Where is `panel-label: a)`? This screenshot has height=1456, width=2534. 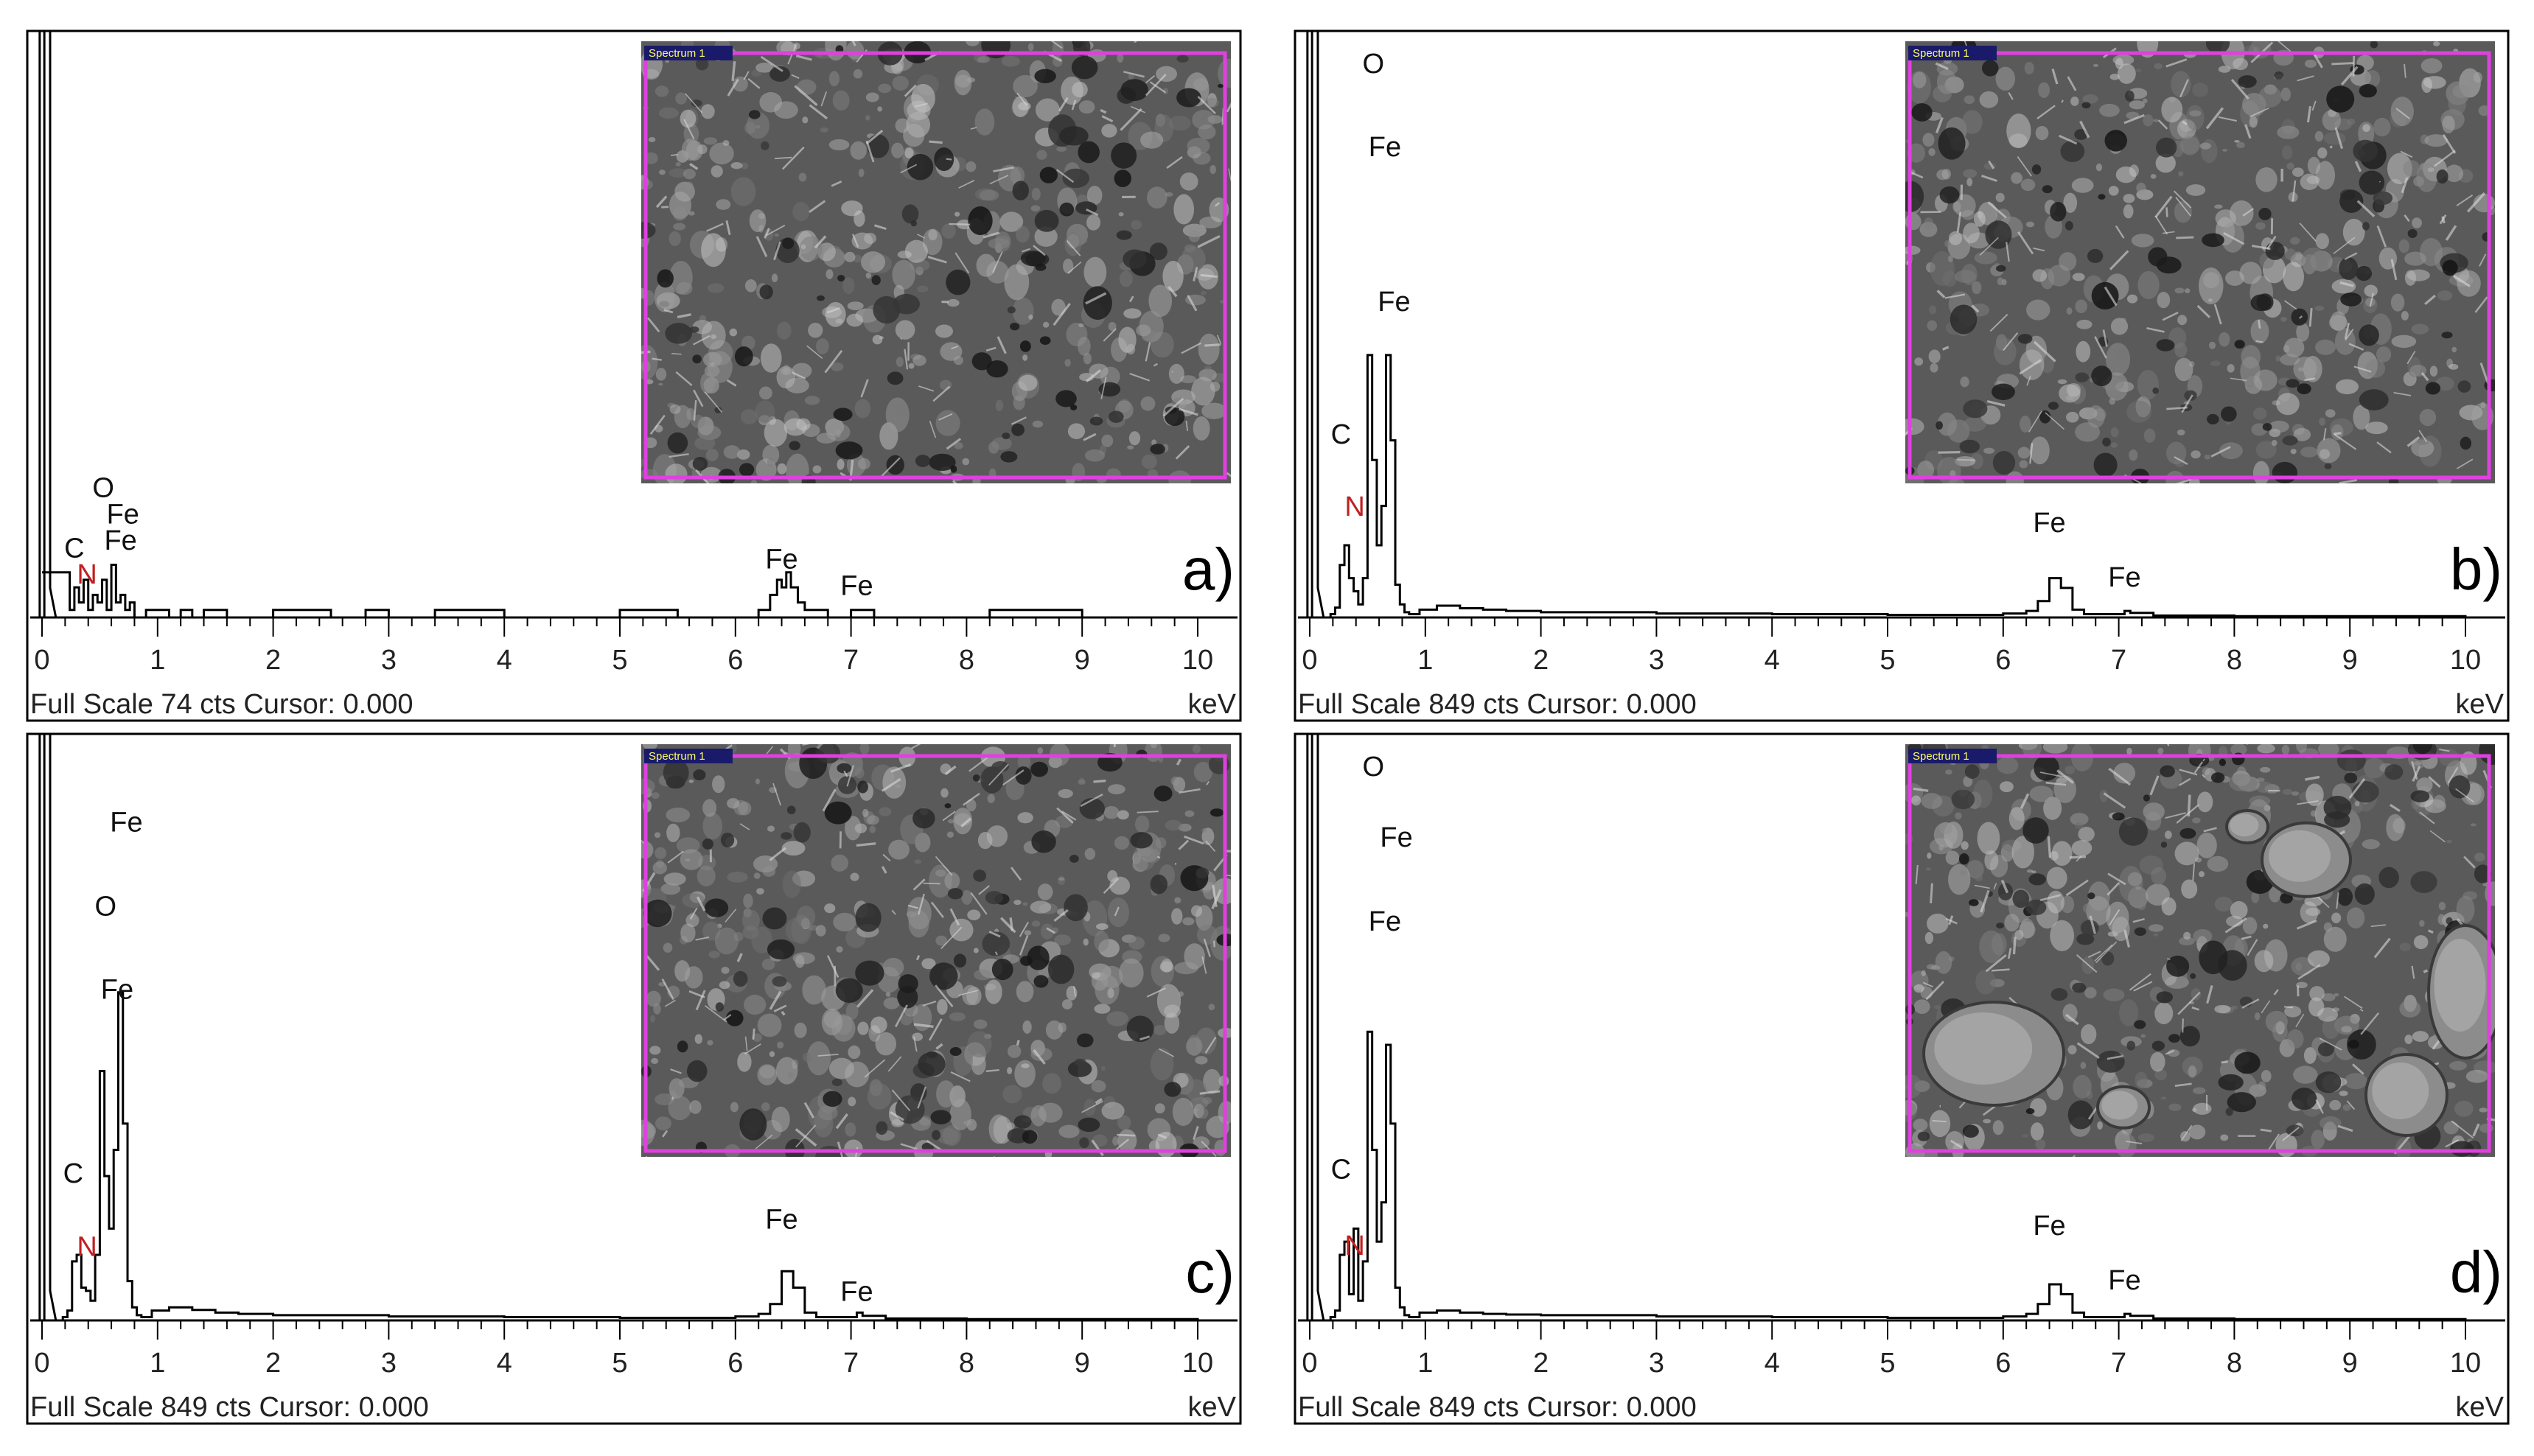 panel-label: a) is located at coordinates (1208, 569).